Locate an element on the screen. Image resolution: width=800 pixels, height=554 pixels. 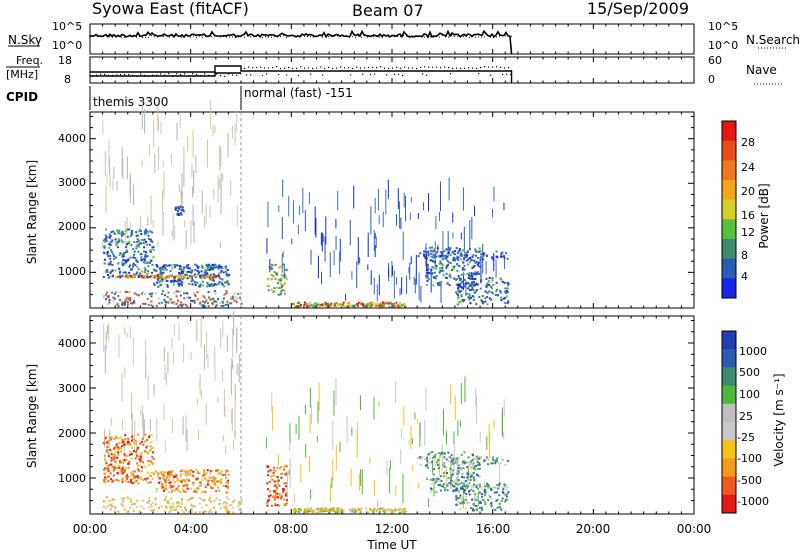
nsky-series is located at coordinates (301, 42).